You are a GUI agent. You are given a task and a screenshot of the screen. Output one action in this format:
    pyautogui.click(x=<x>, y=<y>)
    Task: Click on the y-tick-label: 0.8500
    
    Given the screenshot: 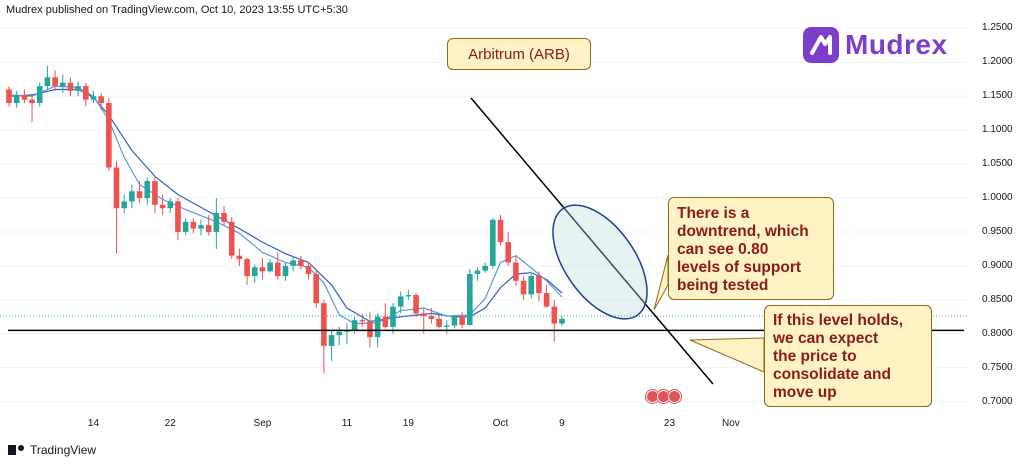 What is the action you would take?
    pyautogui.click(x=997, y=299)
    